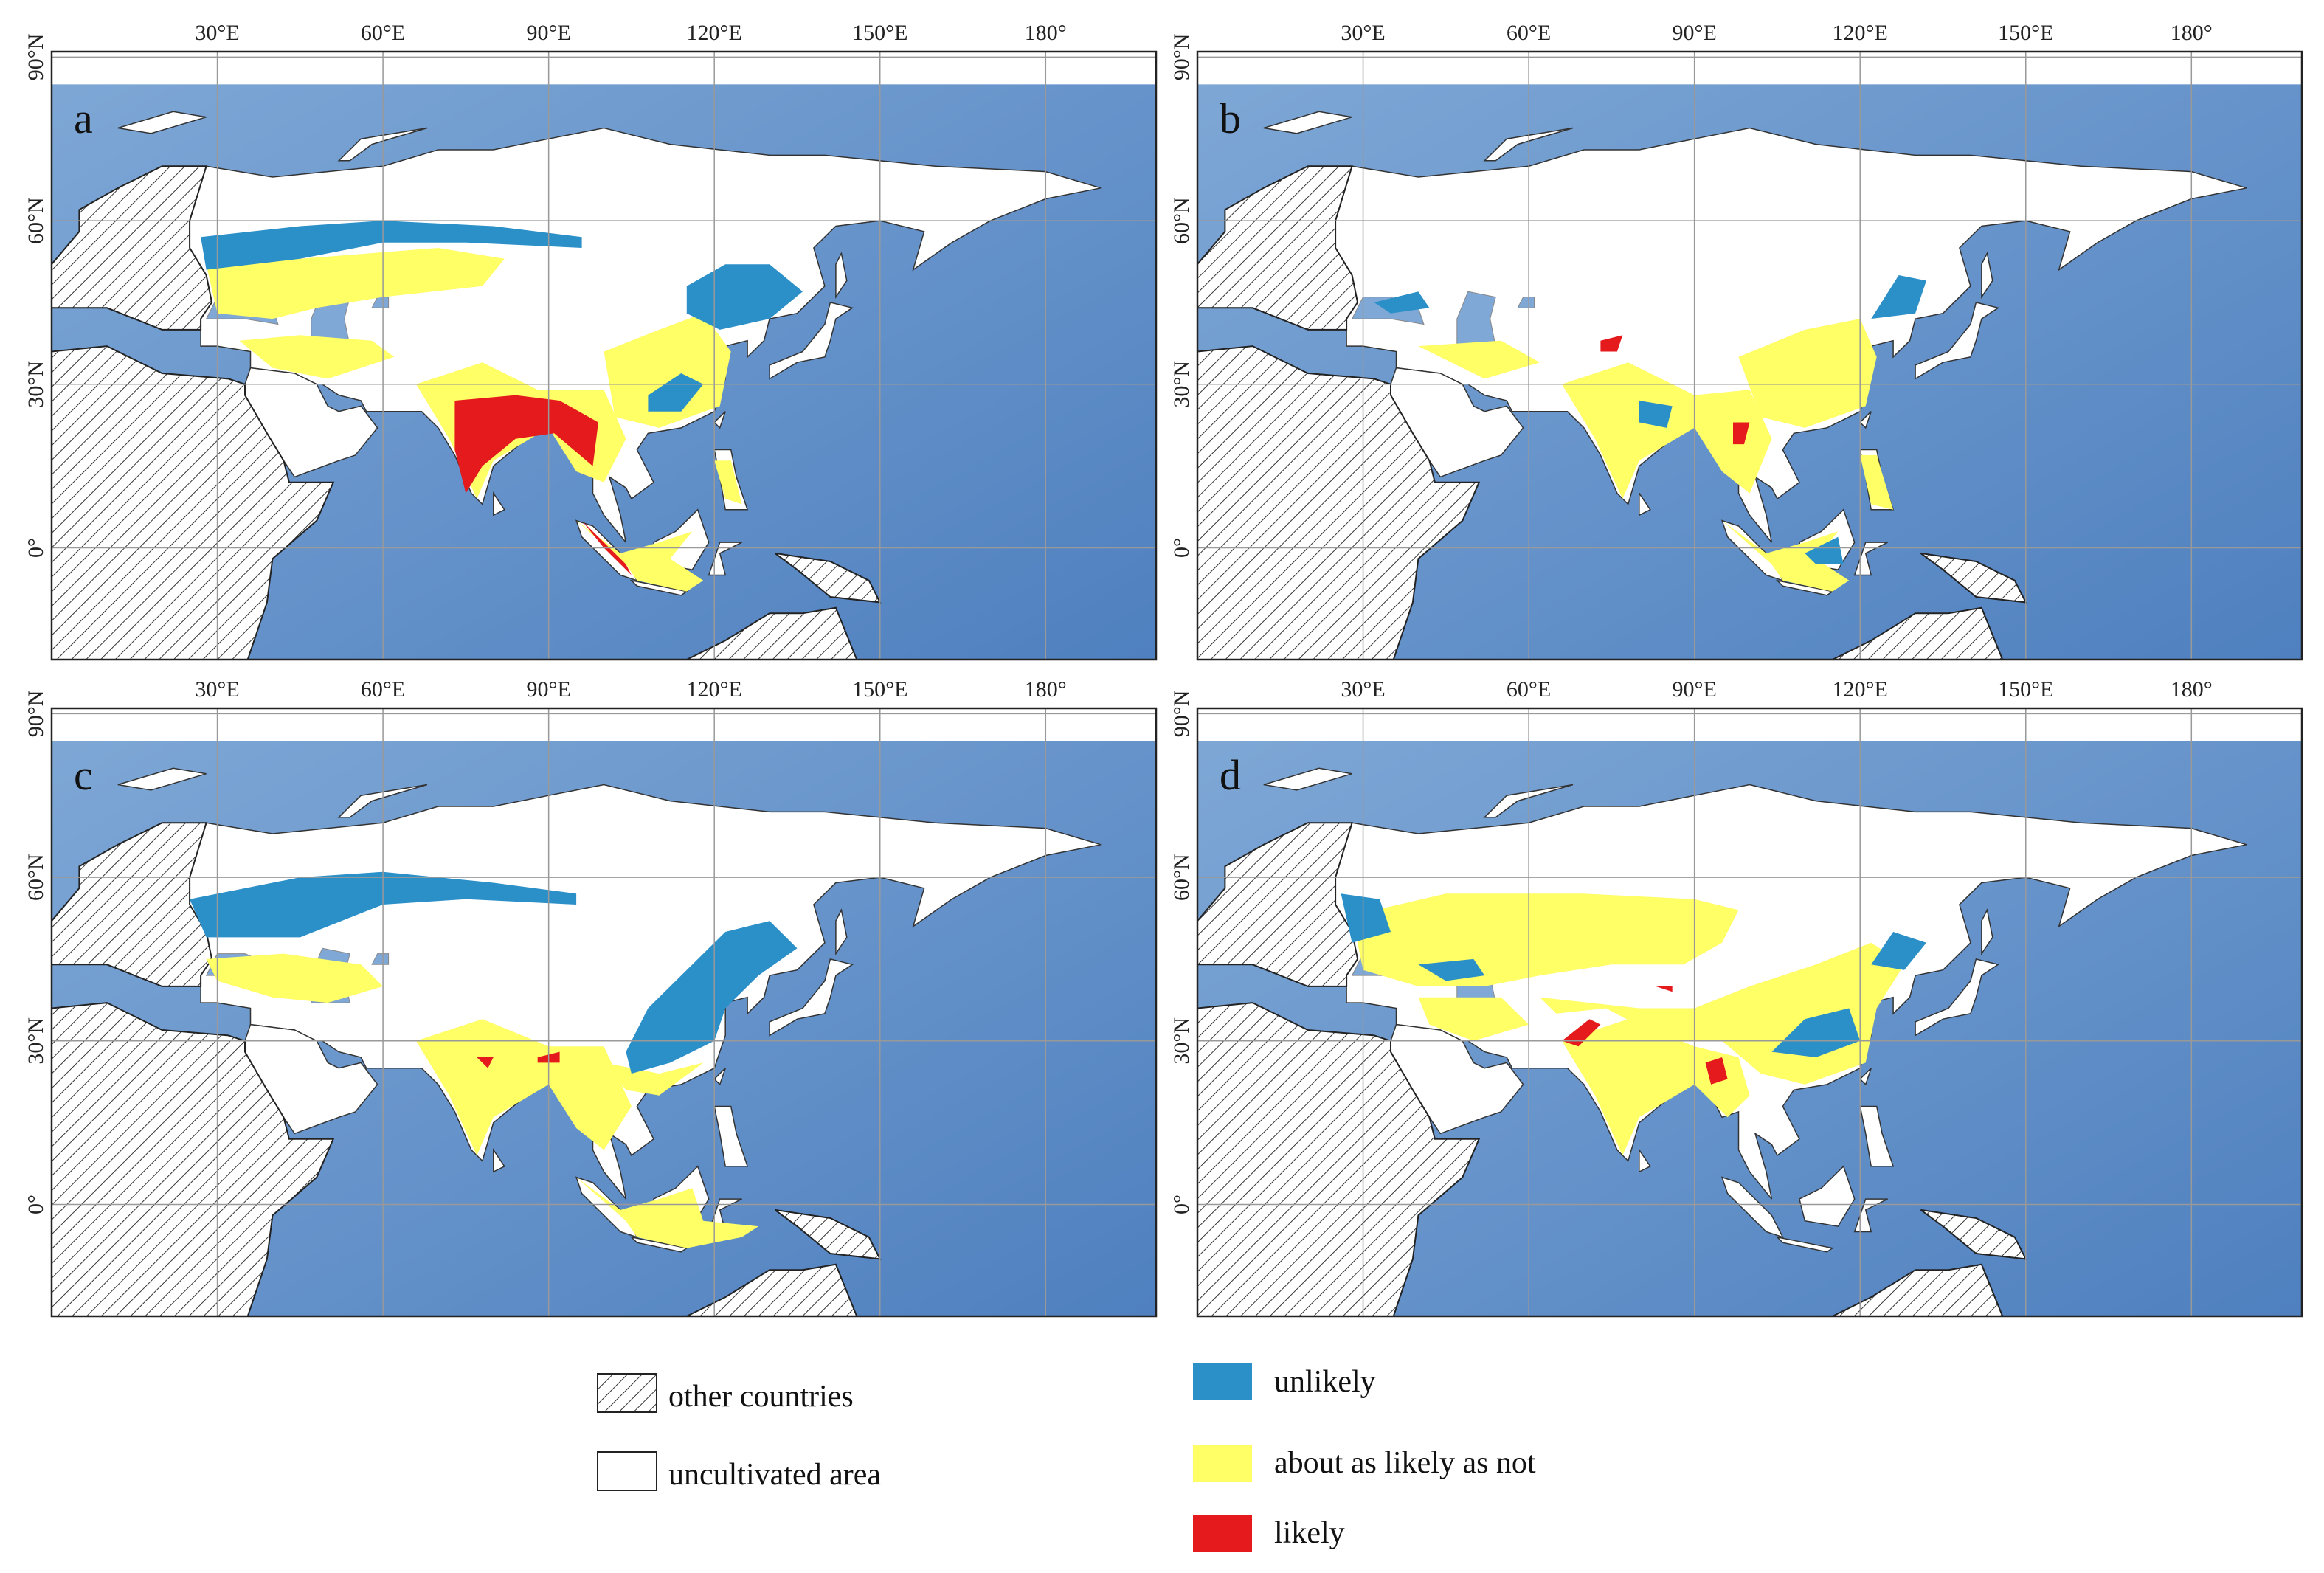 The image size is (2324, 1573). I want to click on panel-label: d, so click(1230, 775).